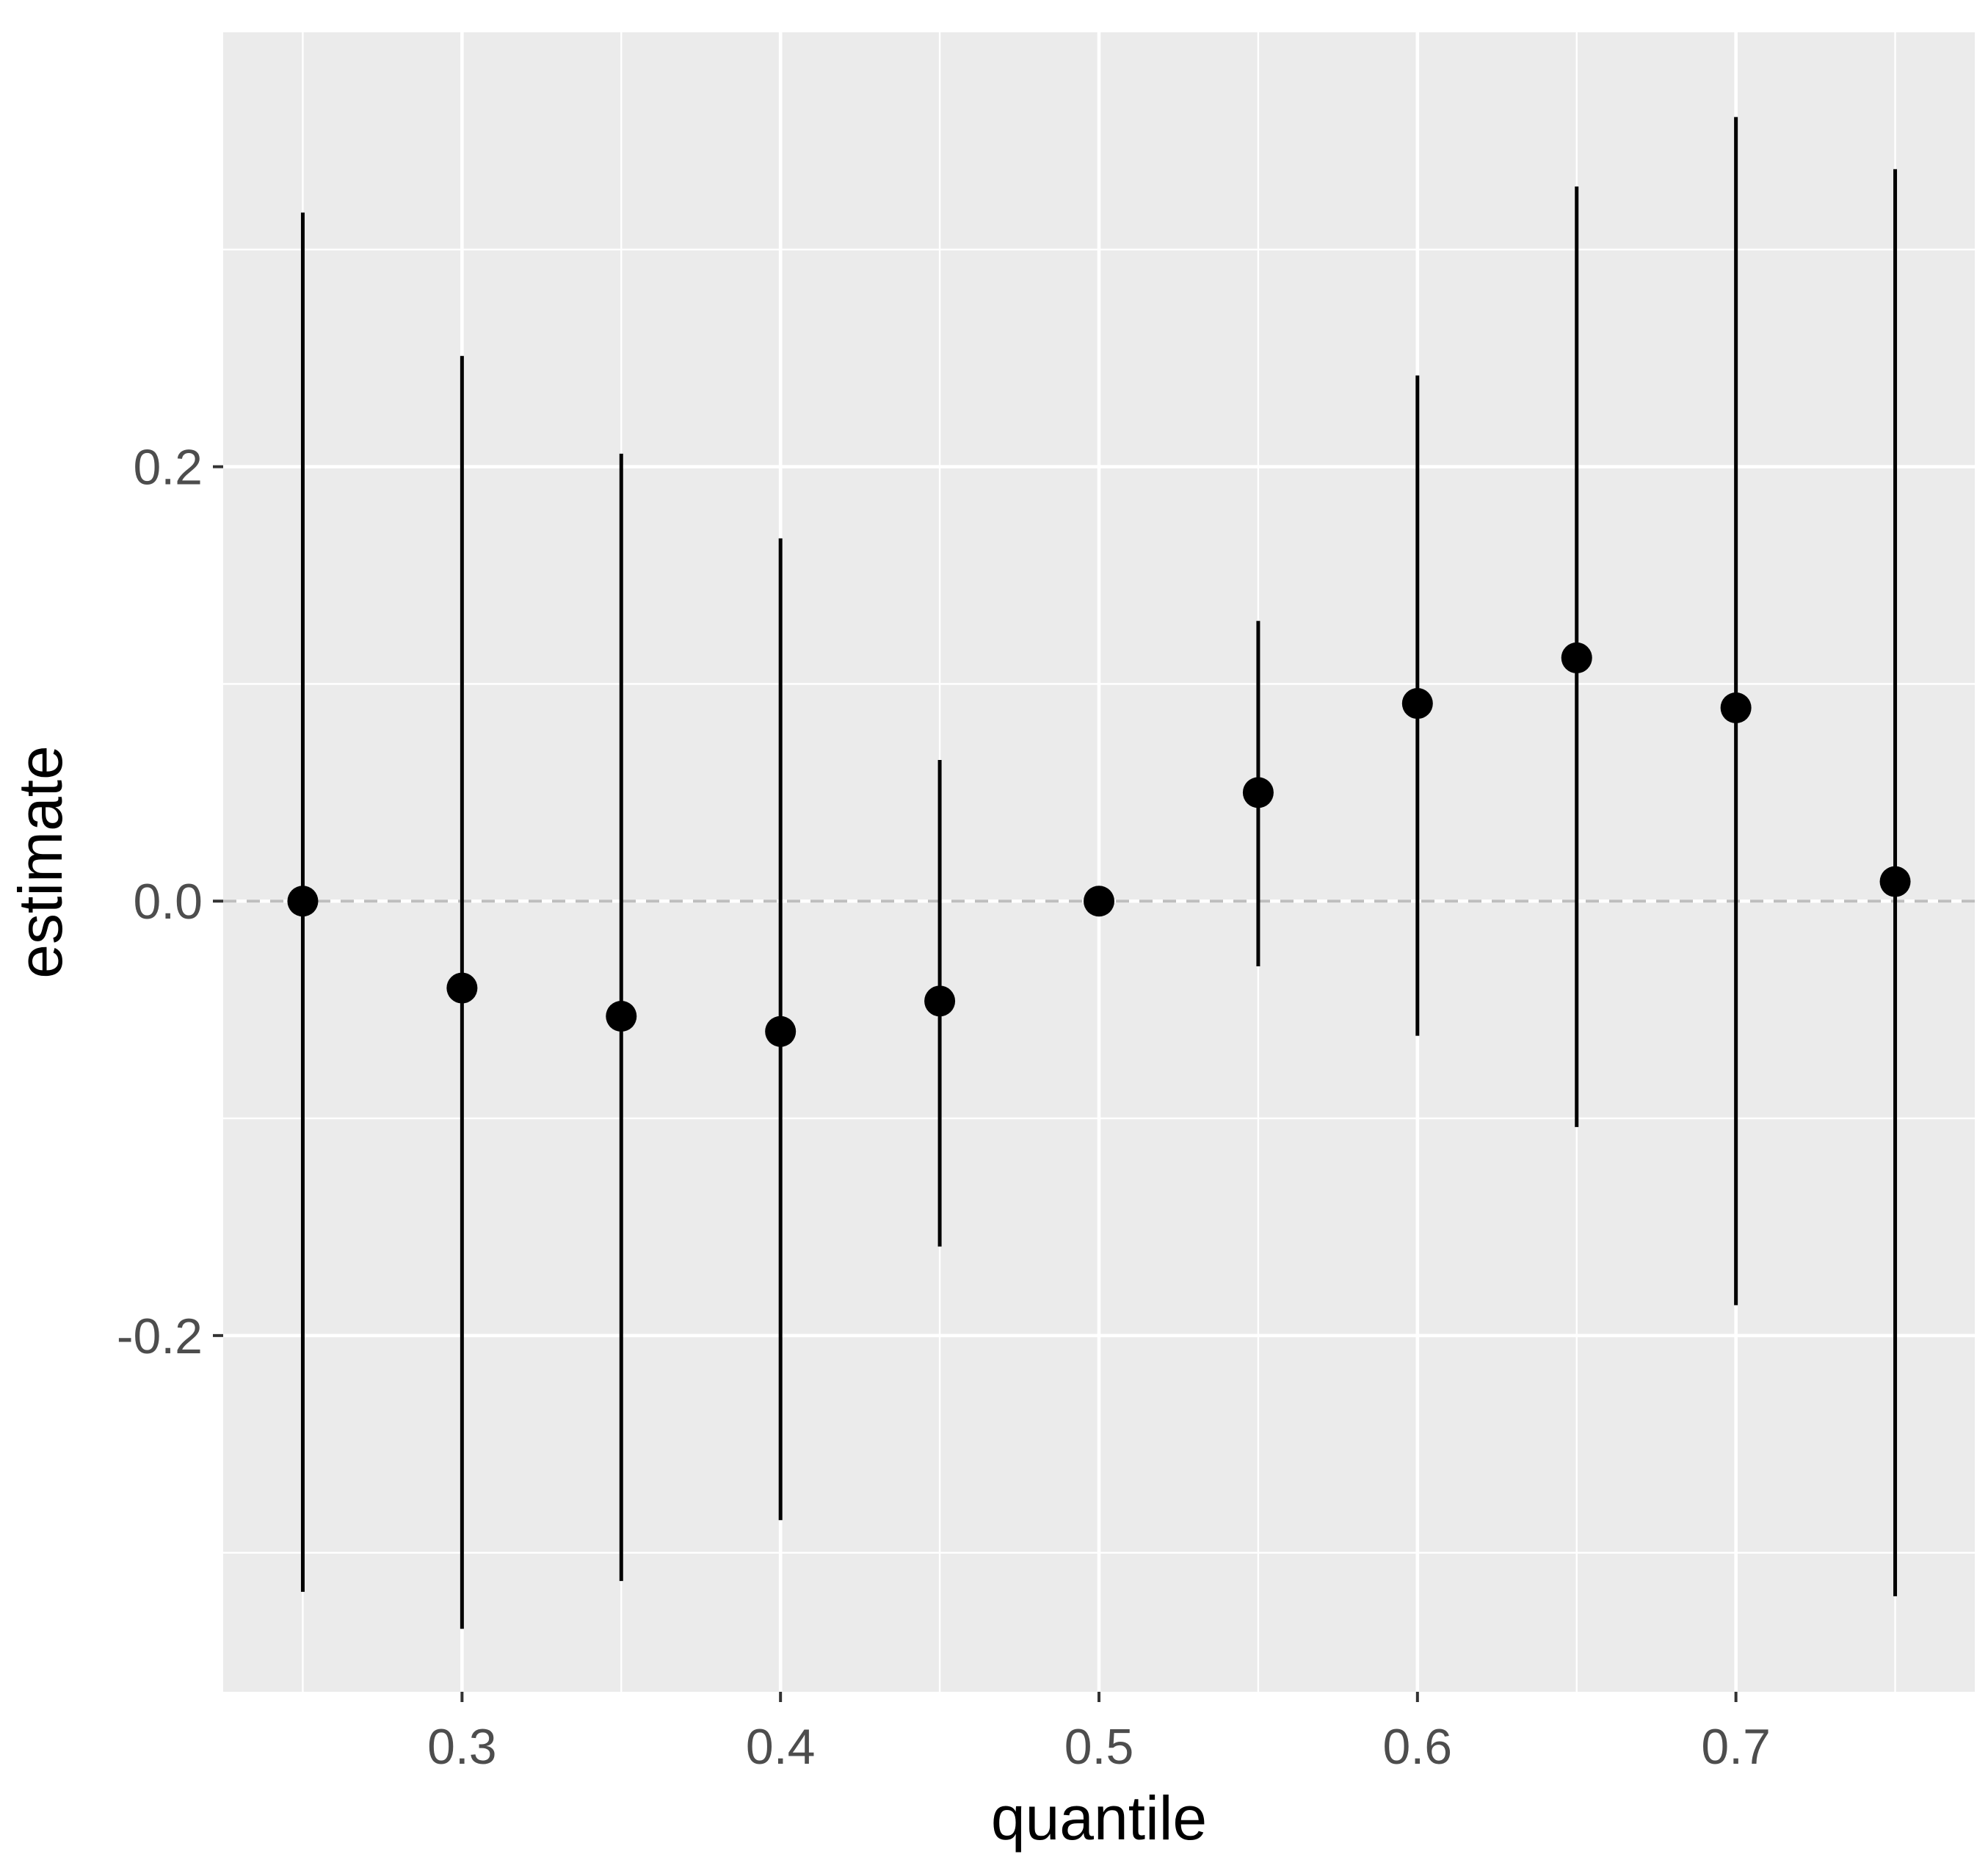  Describe the element at coordinates (168, 468) in the screenshot. I see `y-axis-tick-label: 0.2` at that location.